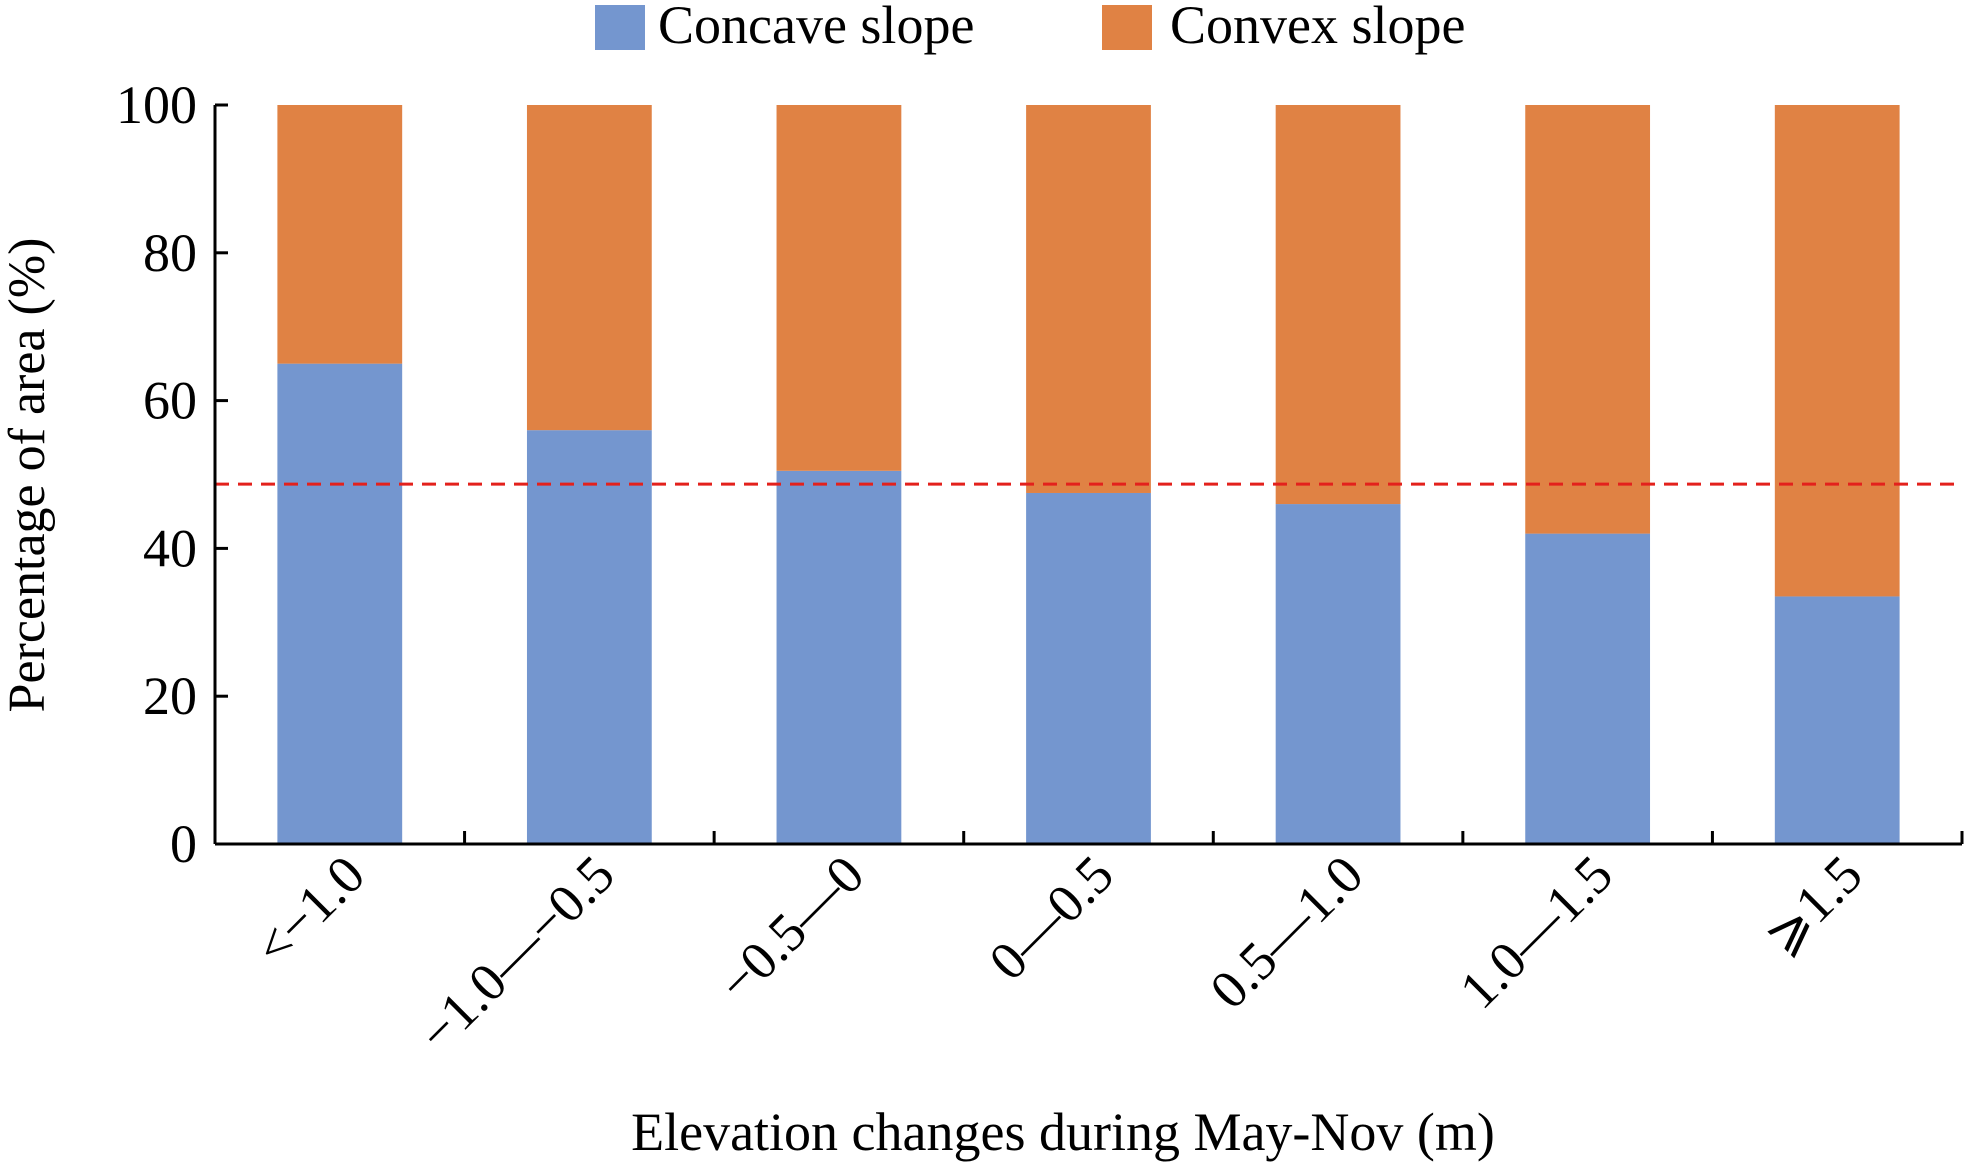 The height and width of the screenshot is (1164, 1969). Describe the element at coordinates (183, 844) in the screenshot. I see `y-tick-label: 0` at that location.